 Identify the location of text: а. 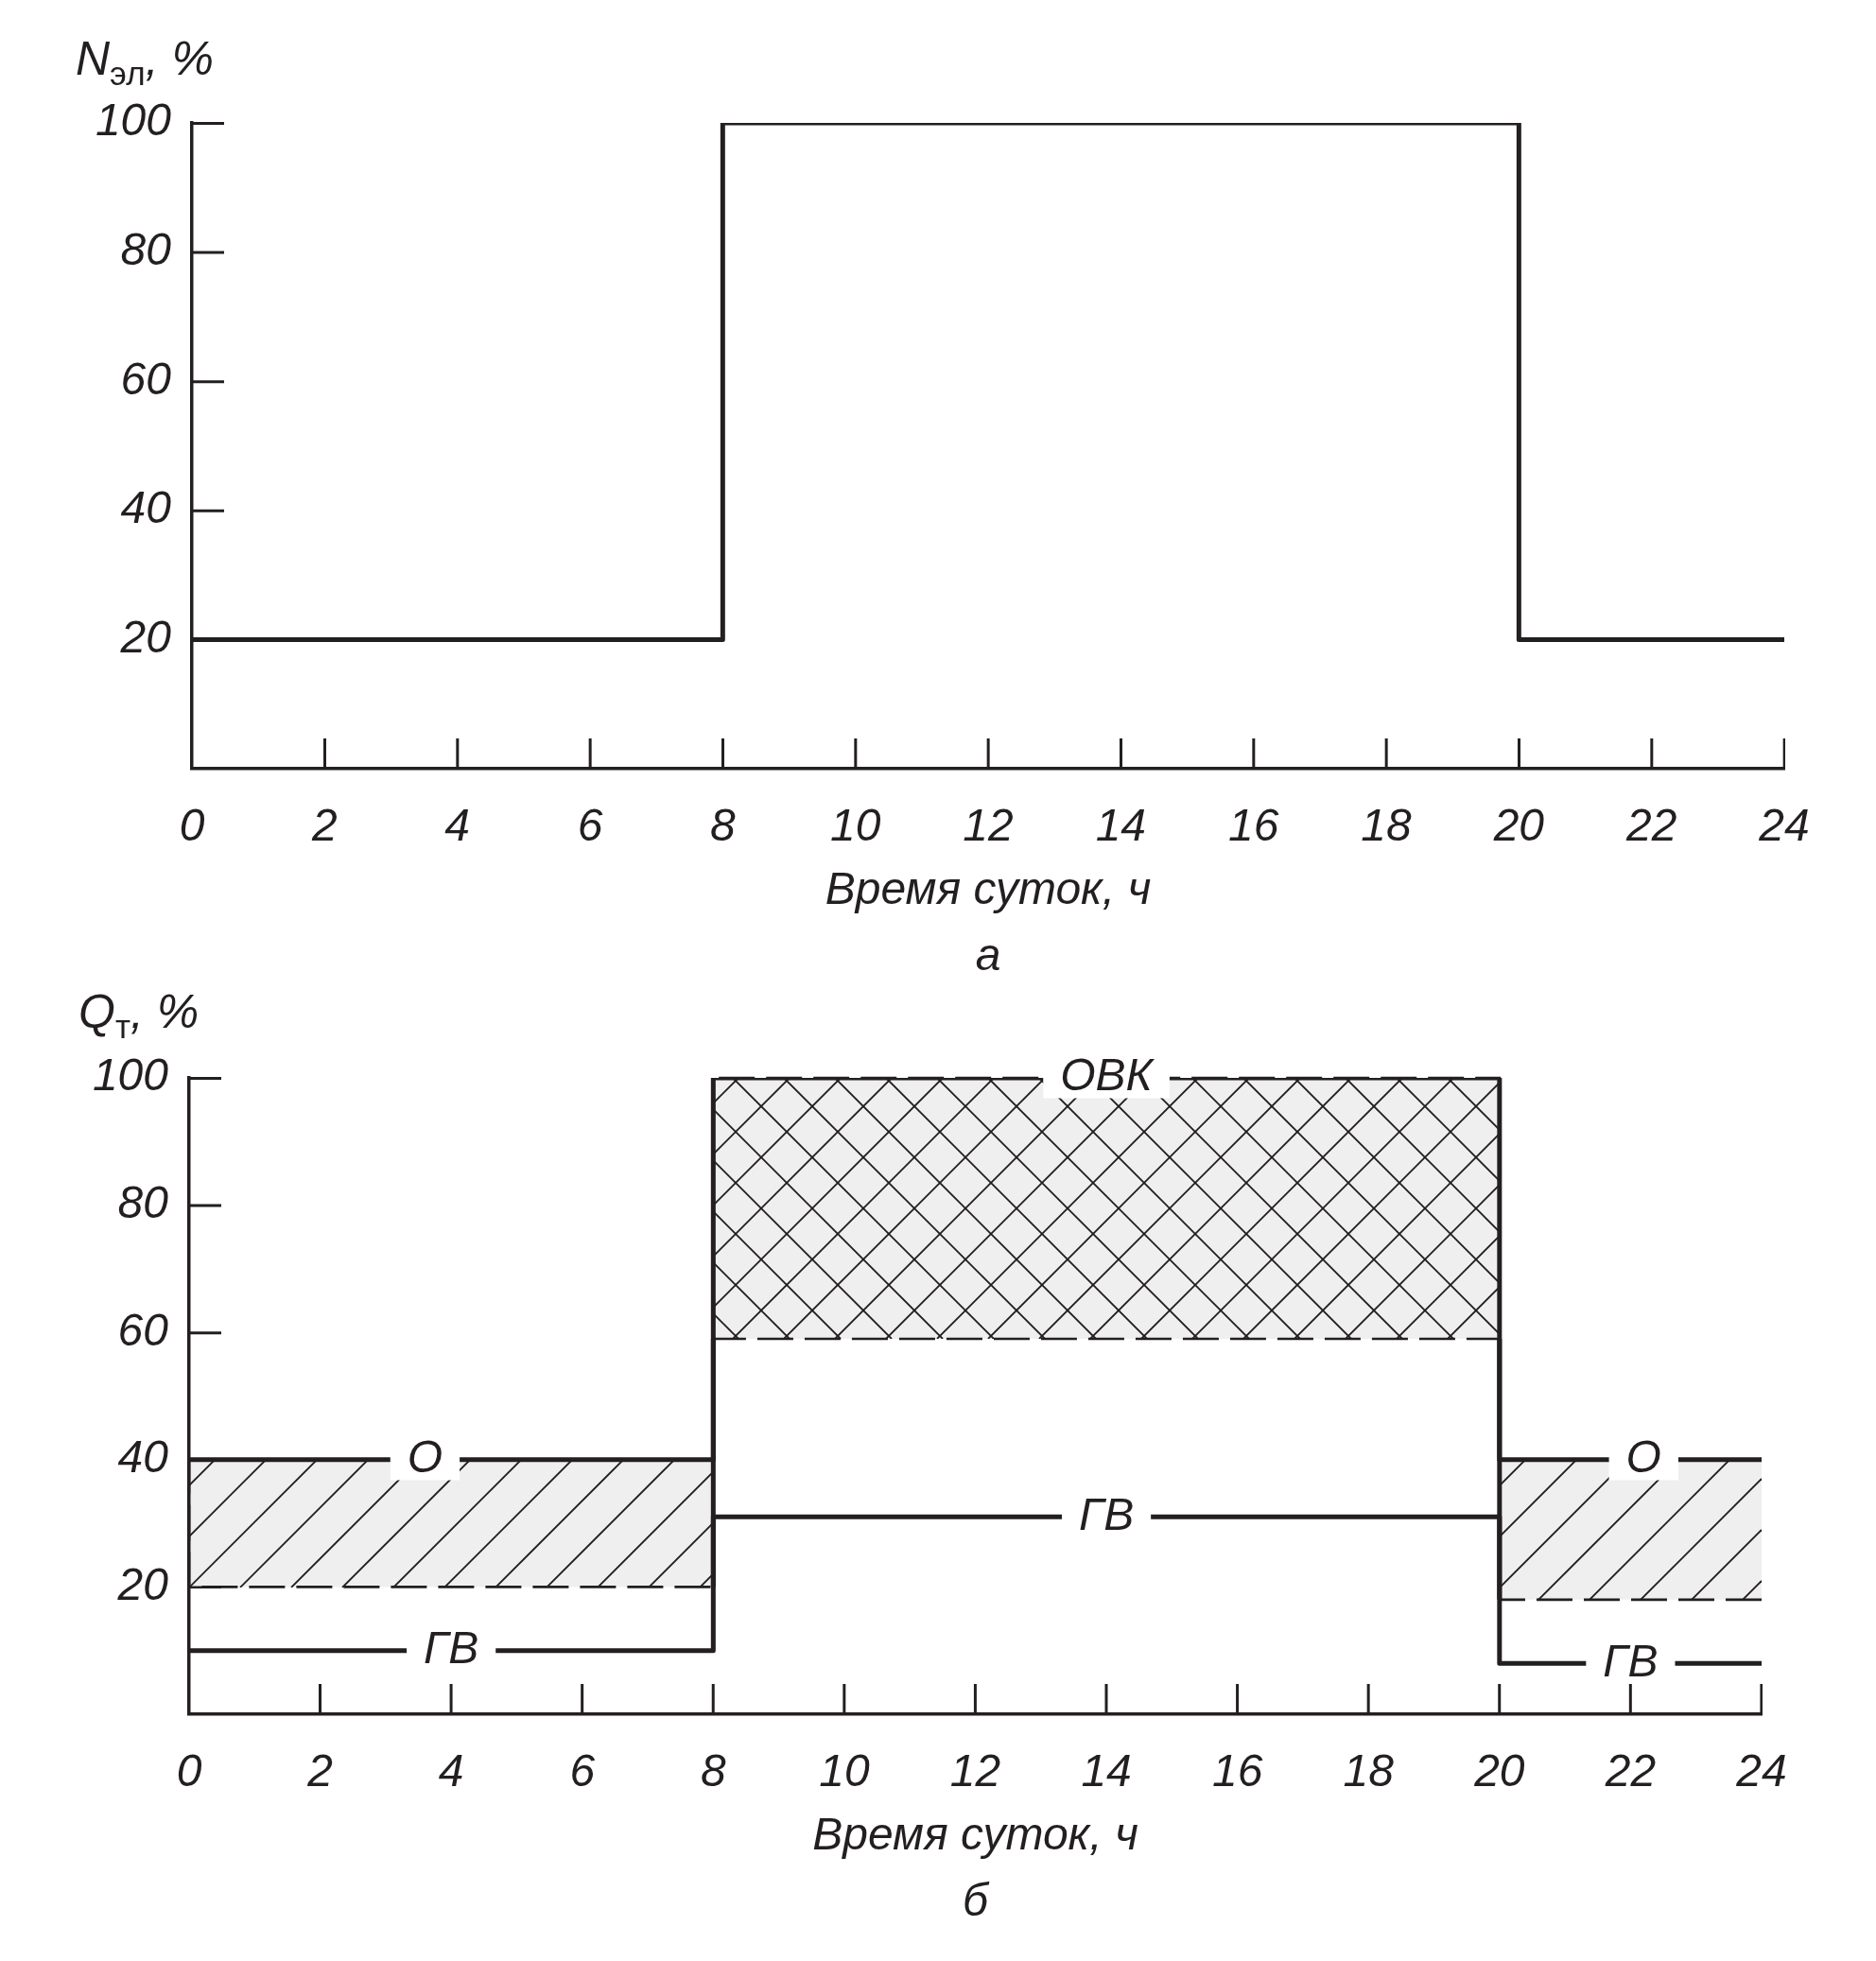
(988, 954).